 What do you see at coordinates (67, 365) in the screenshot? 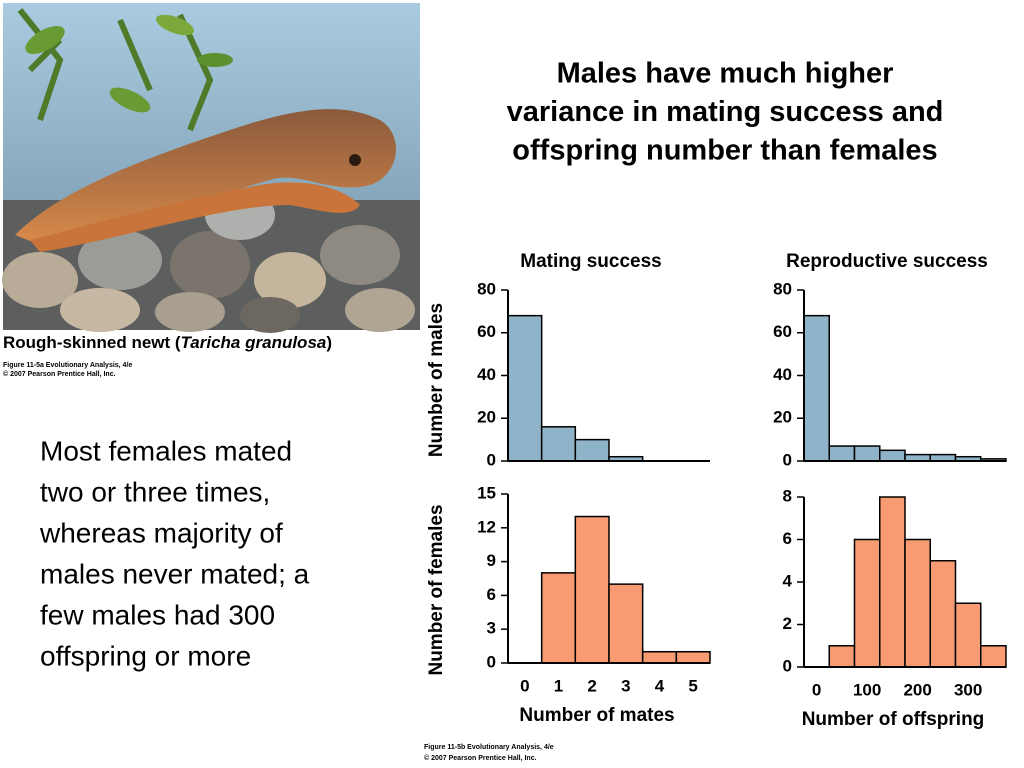
I see `photo-credit: Figure 11-5a Evolutionary Analysis, 4/e` at bounding box center [67, 365].